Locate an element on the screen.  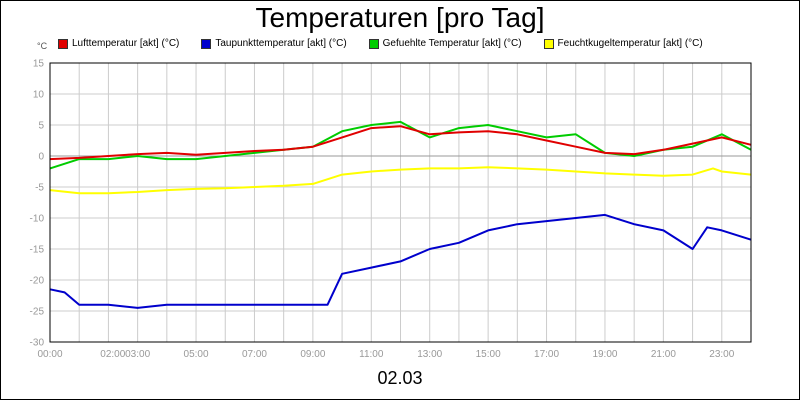
legend-label: Lufttemperatur [akt] (°C) is located at coordinates (126, 43).